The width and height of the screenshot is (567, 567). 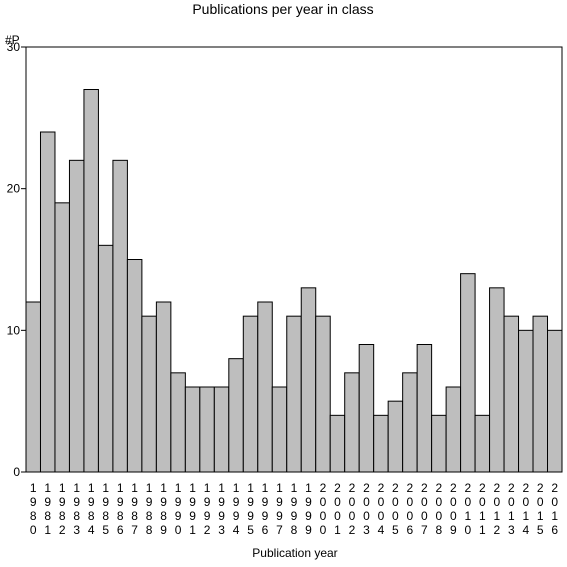 What do you see at coordinates (62, 337) in the screenshot?
I see `bar-1982` at bounding box center [62, 337].